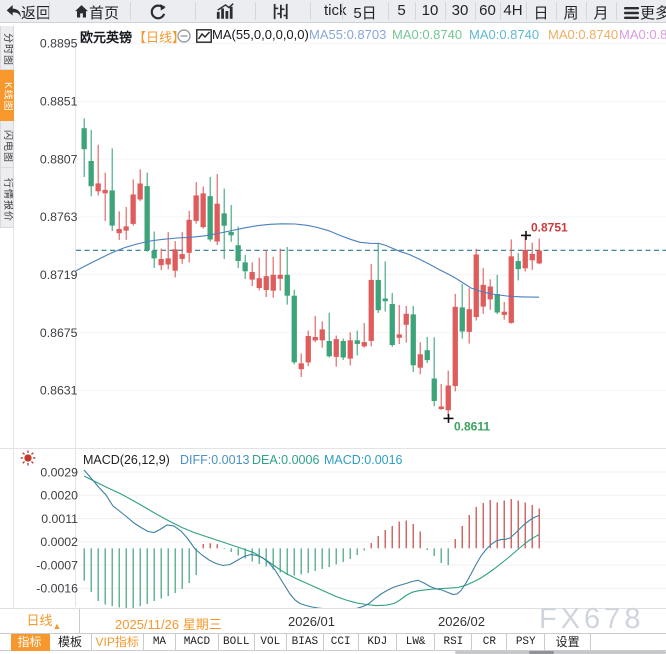 This screenshot has width=666, height=654. I want to click on svg-text: 0.8611, so click(472, 427).